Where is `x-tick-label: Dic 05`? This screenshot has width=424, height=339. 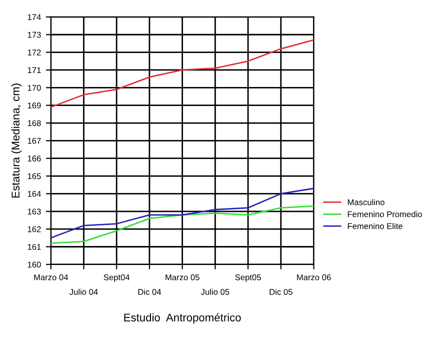
x-tick-label: Dic 05 is located at coordinates (281, 291).